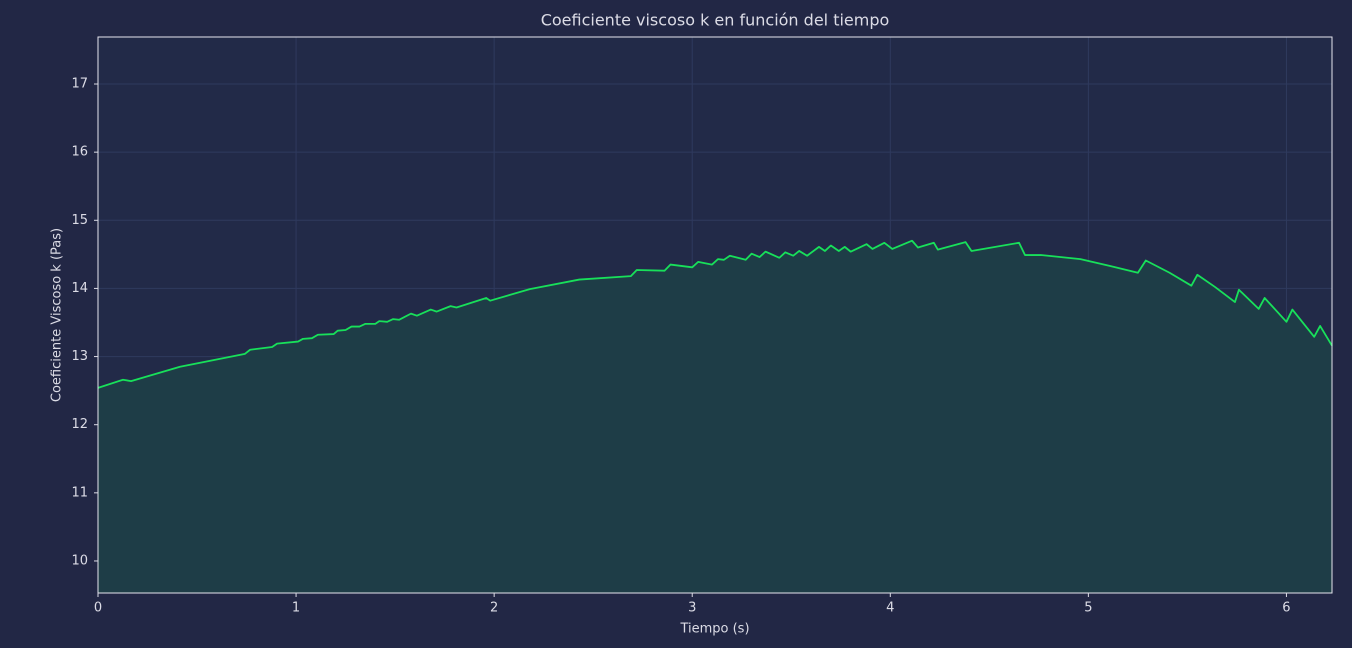 This screenshot has width=1352, height=648. What do you see at coordinates (57, 315) in the screenshot?
I see `y-axis-label: Coeficiente Viscoso k (Pas)` at bounding box center [57, 315].